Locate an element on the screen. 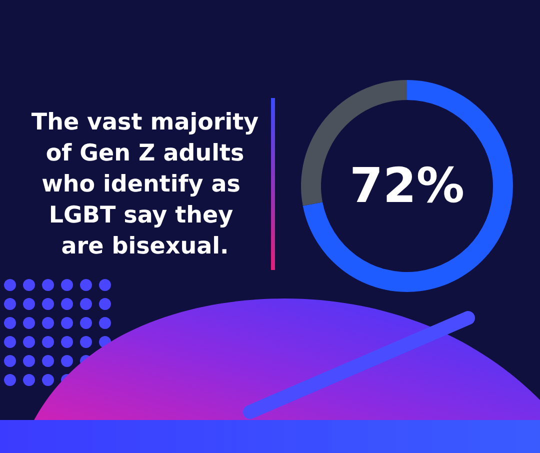 This screenshot has height=453, width=540. text: The vast majority of Gen Z adults who identify as LGBT say they are bisexual. is located at coordinates (145, 185).